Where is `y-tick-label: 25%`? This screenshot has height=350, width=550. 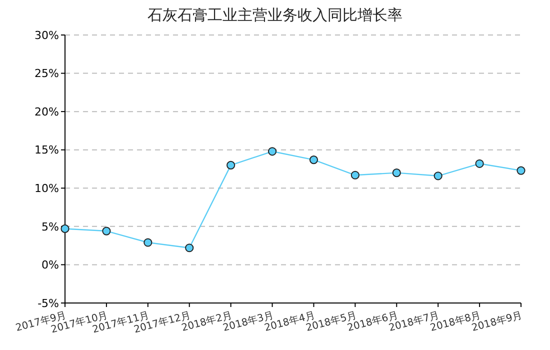
y-tick-label: 25% is located at coordinates (46, 73).